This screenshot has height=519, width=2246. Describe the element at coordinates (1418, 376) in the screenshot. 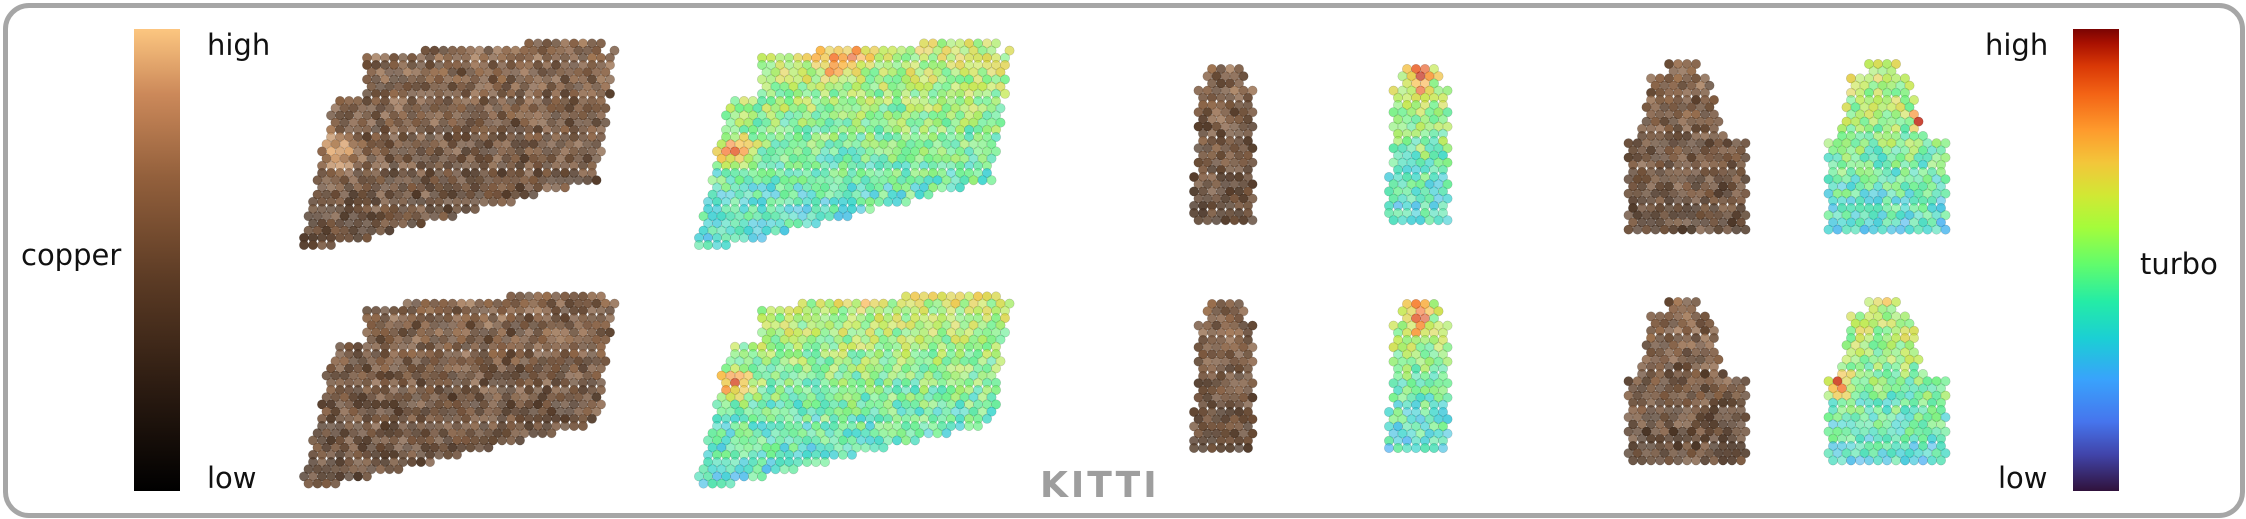

I see `pedestrian-turbo-bottom` at that location.